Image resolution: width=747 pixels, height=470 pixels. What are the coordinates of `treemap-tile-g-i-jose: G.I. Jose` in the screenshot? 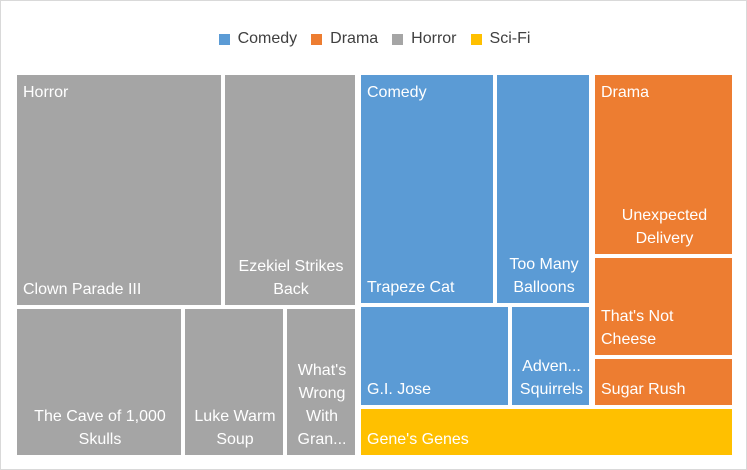 It's located at (434, 356).